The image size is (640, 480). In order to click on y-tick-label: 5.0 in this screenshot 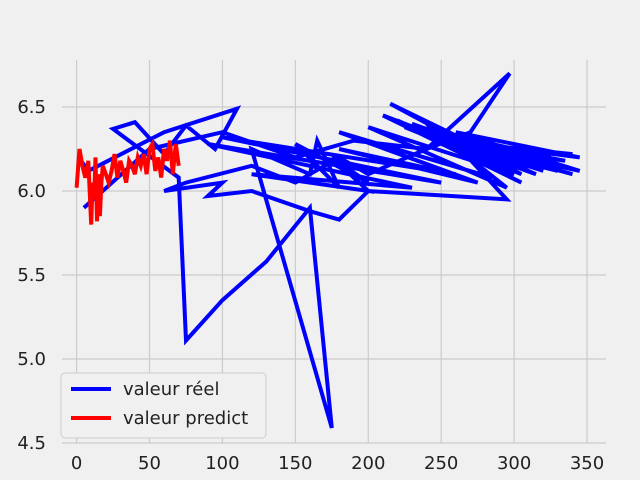, I will do `click(31, 359)`.